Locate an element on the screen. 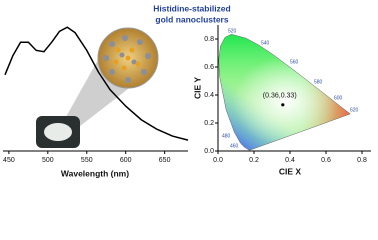 This screenshot has width=378, height=240. y-tick-label: 0.4 is located at coordinates (209, 95).